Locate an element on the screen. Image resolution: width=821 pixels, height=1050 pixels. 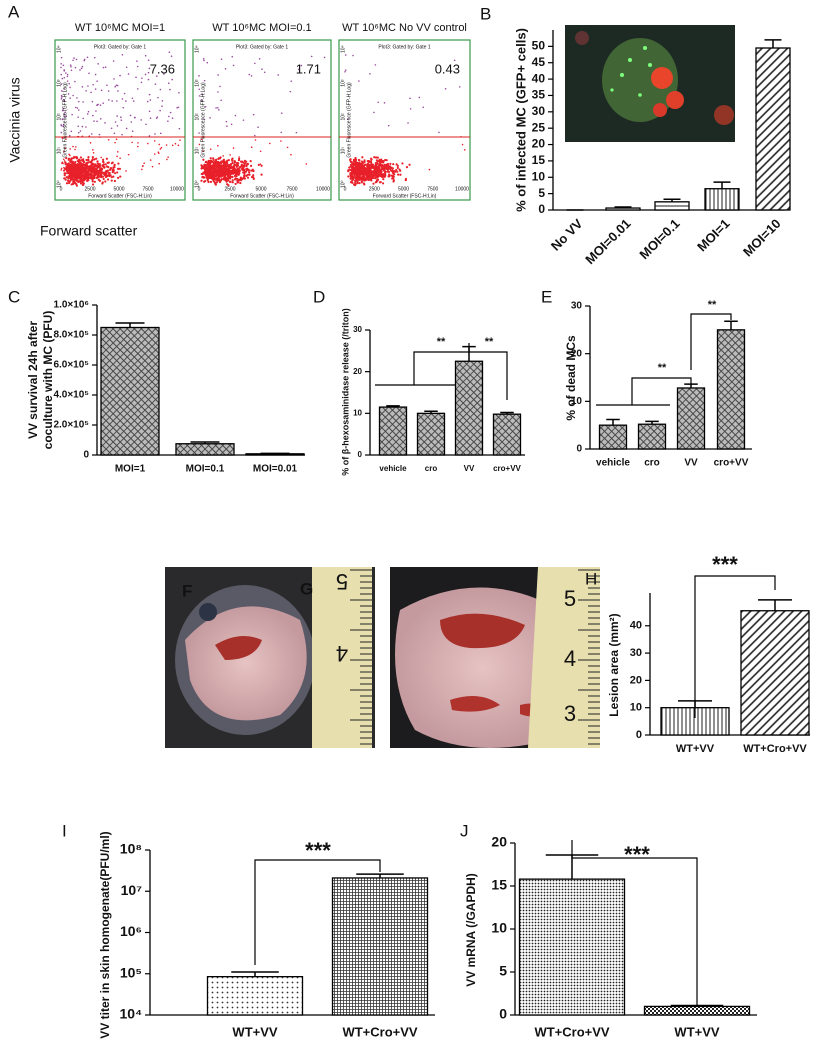
y-tick-label: 4.0×10⁵ is located at coordinates (71, 395).